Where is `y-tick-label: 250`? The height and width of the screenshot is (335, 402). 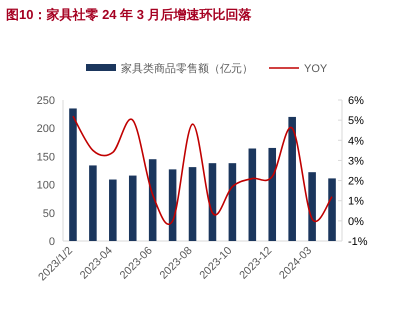 y-tick-label: 250 is located at coordinates (45, 101).